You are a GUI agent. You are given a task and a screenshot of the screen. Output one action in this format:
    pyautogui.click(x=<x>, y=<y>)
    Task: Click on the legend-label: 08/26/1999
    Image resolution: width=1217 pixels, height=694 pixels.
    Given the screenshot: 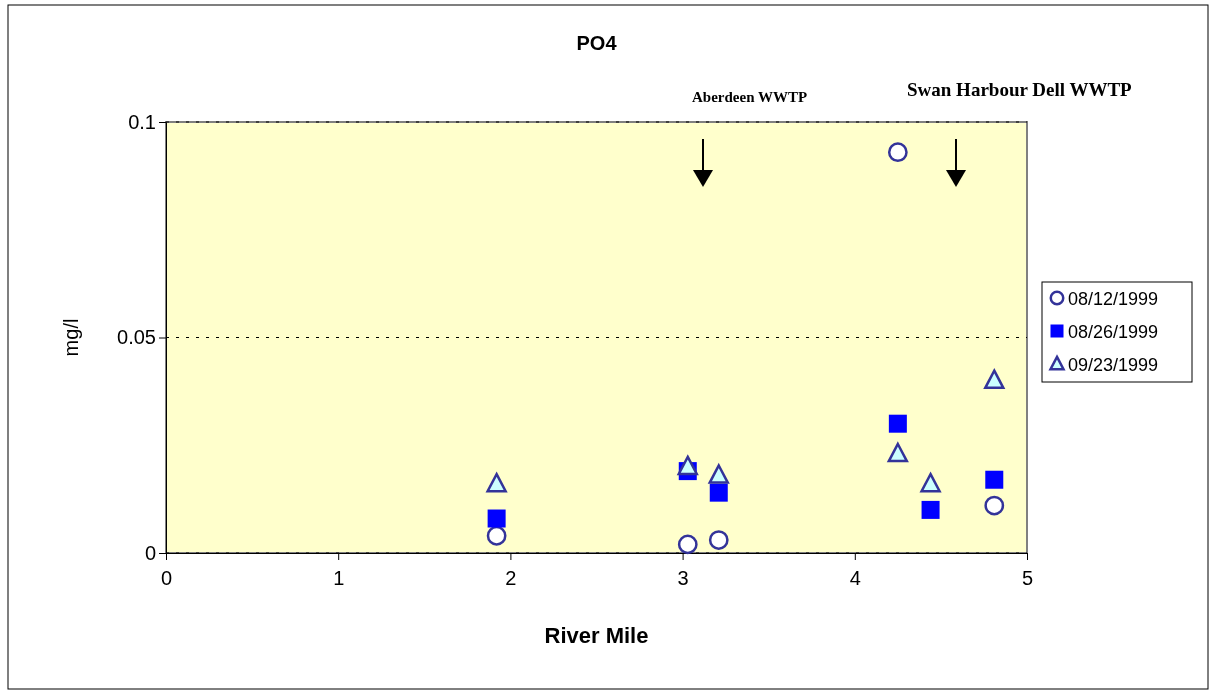 What is the action you would take?
    pyautogui.click(x=1113, y=332)
    